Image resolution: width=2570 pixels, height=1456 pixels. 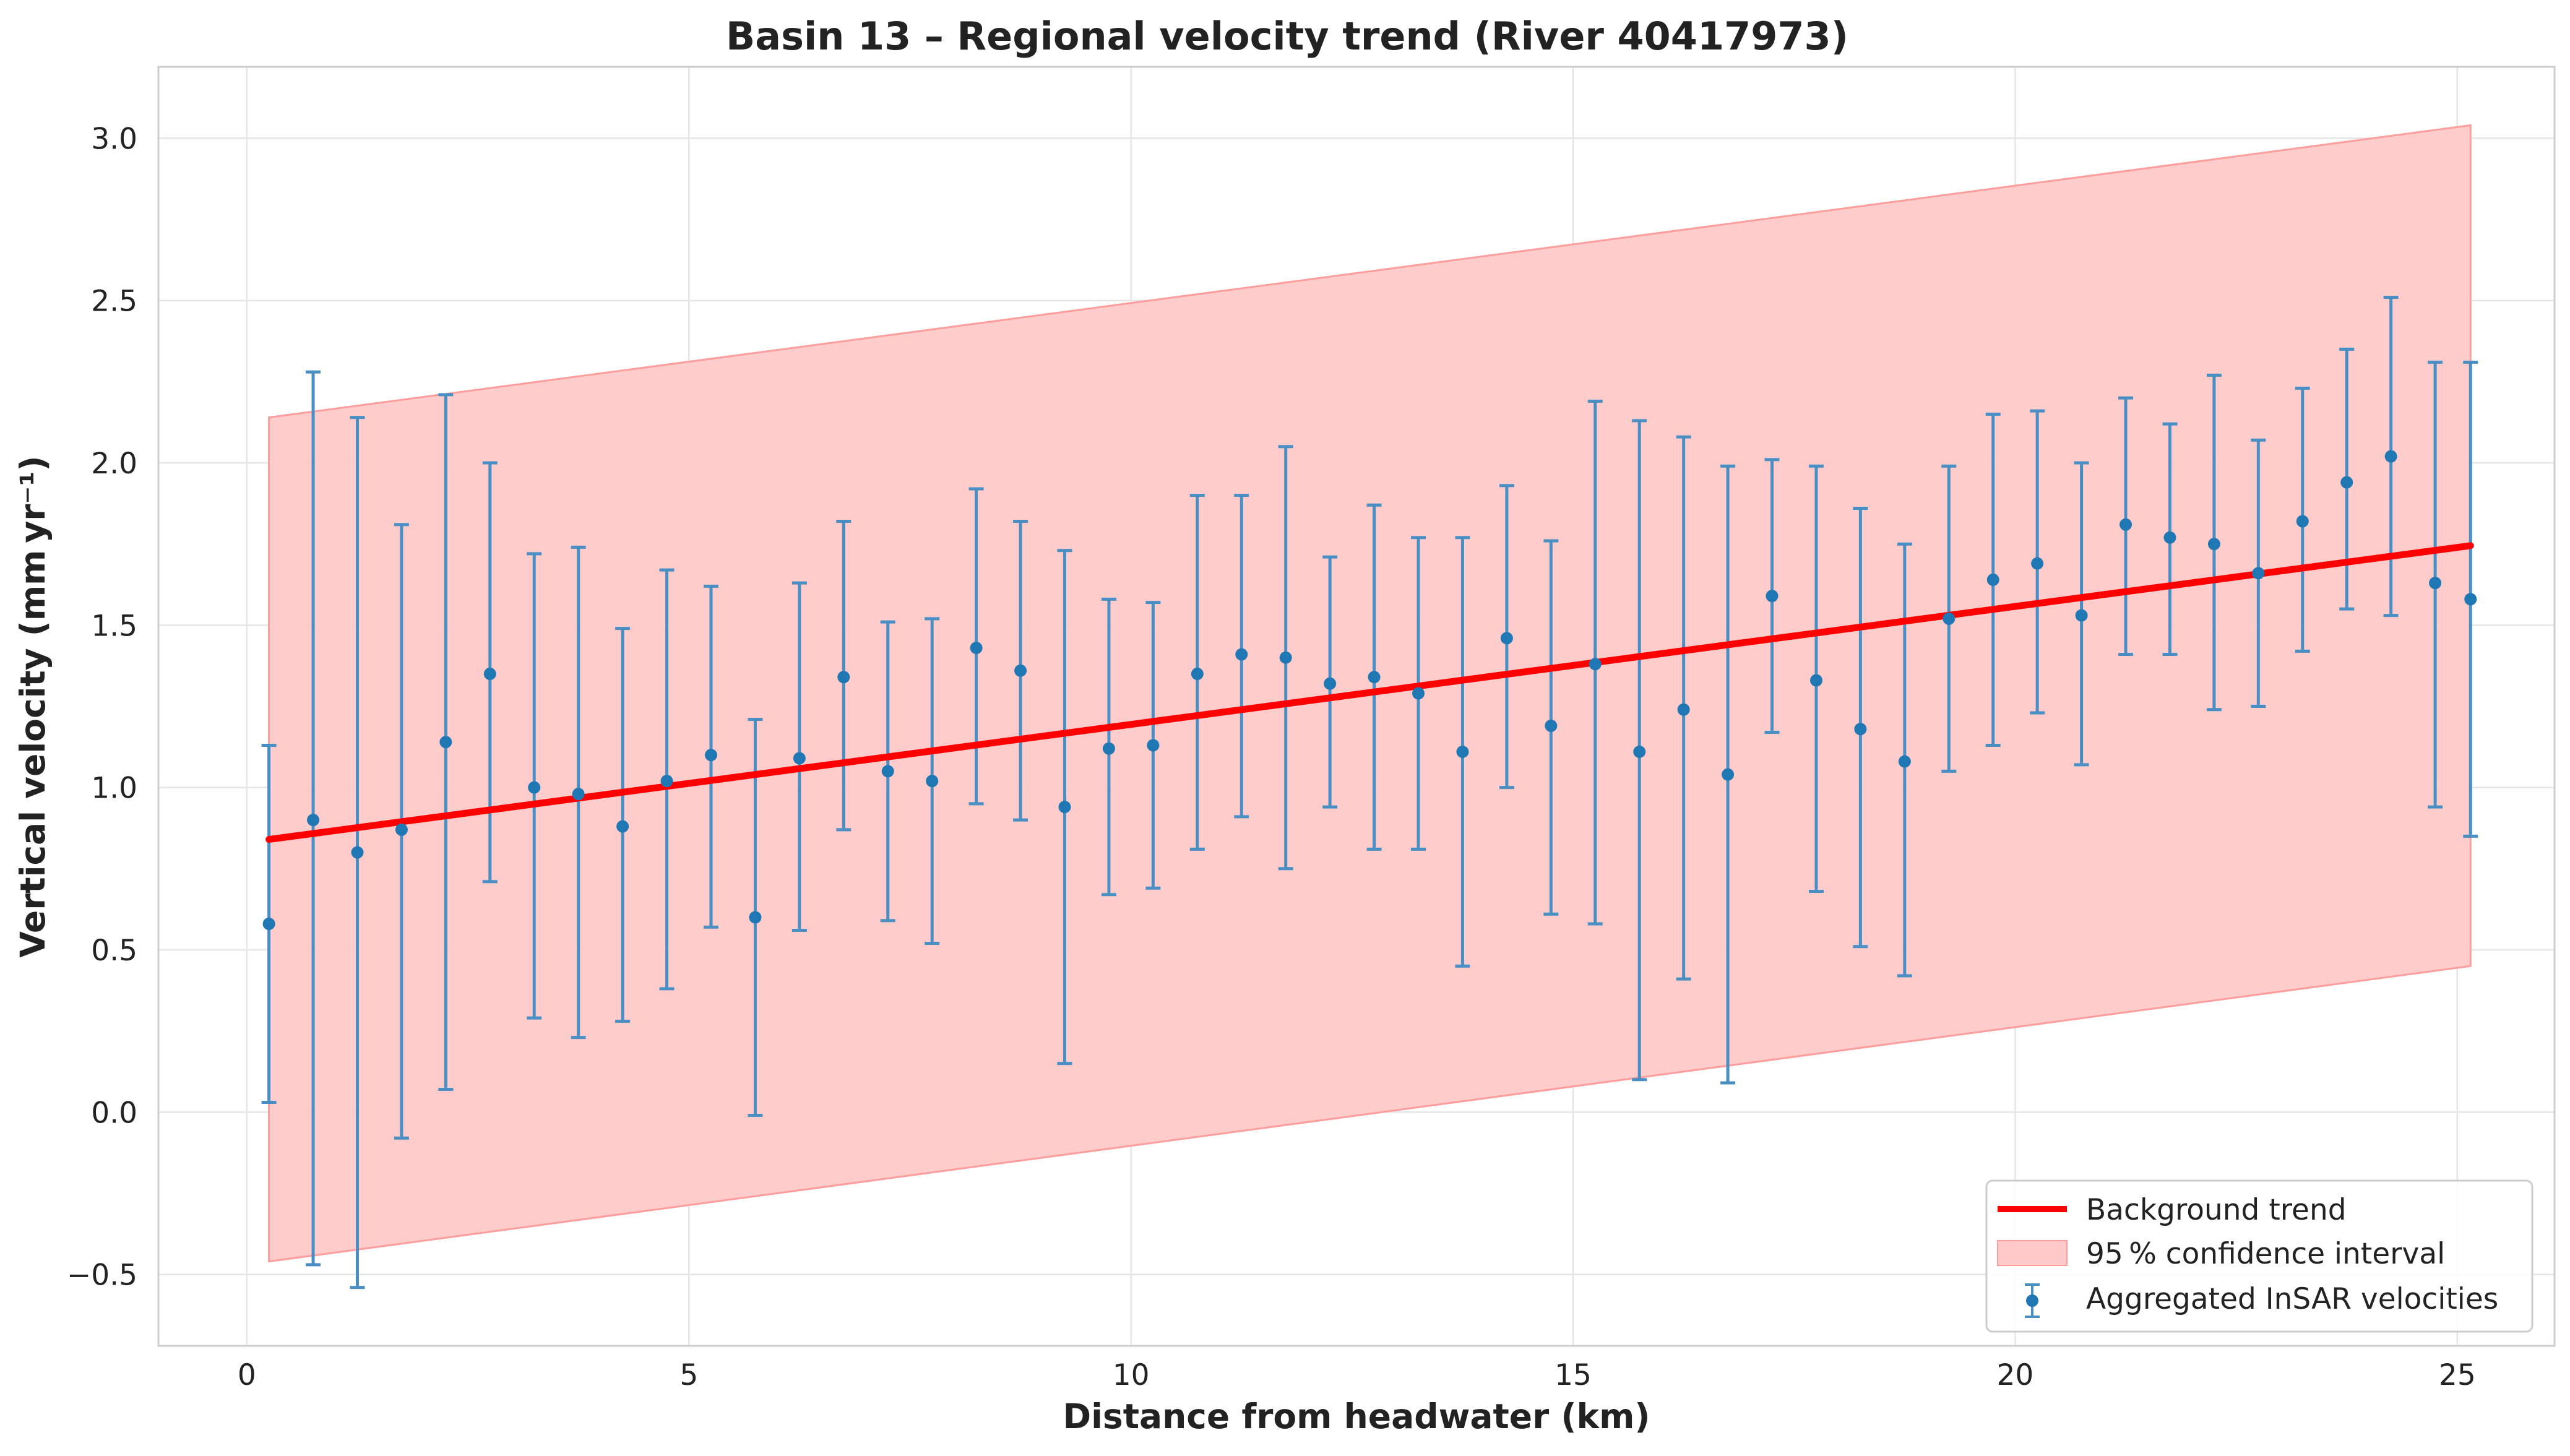 What do you see at coordinates (2266, 1254) in the screenshot?
I see `legend-ci-label: 95 % confidence interval` at bounding box center [2266, 1254].